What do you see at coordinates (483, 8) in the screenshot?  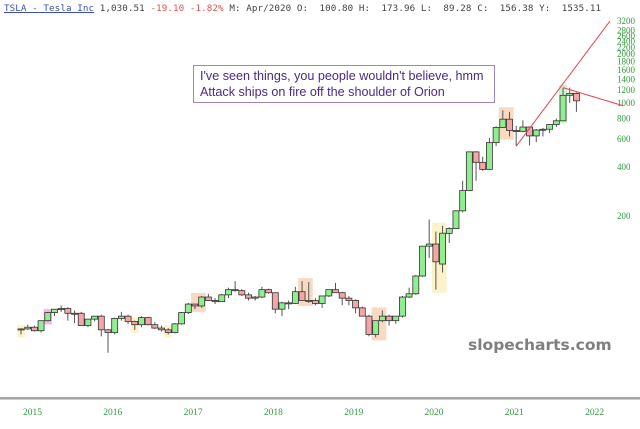 I see `close-label: C:` at bounding box center [483, 8].